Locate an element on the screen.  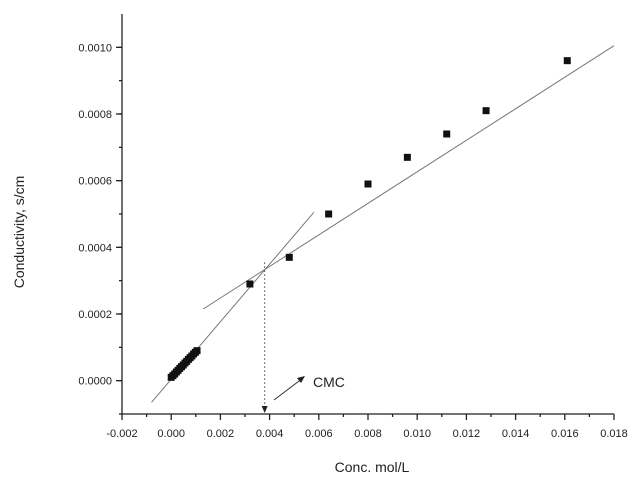
x-tick-label: 0.000 is located at coordinates (171, 434).